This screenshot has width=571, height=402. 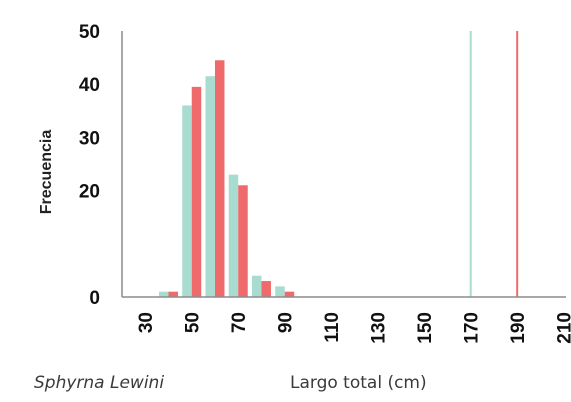 What do you see at coordinates (193, 322) in the screenshot?
I see `x-tick-label: 50` at bounding box center [193, 322].